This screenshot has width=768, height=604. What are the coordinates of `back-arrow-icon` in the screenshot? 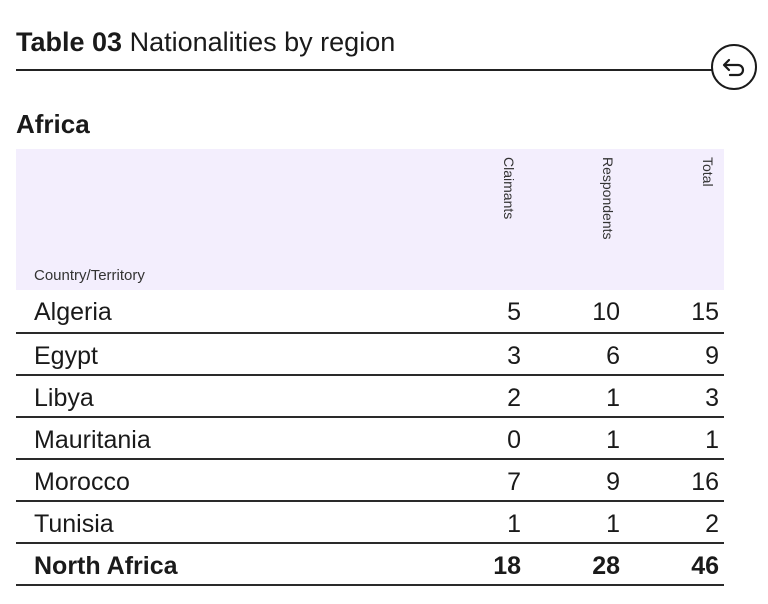 It's located at (733, 67).